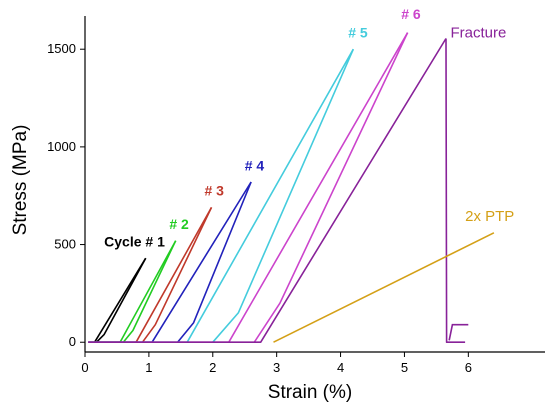  Describe the element at coordinates (489, 216) in the screenshot. I see `annotation-label: 2x PTP` at that location.